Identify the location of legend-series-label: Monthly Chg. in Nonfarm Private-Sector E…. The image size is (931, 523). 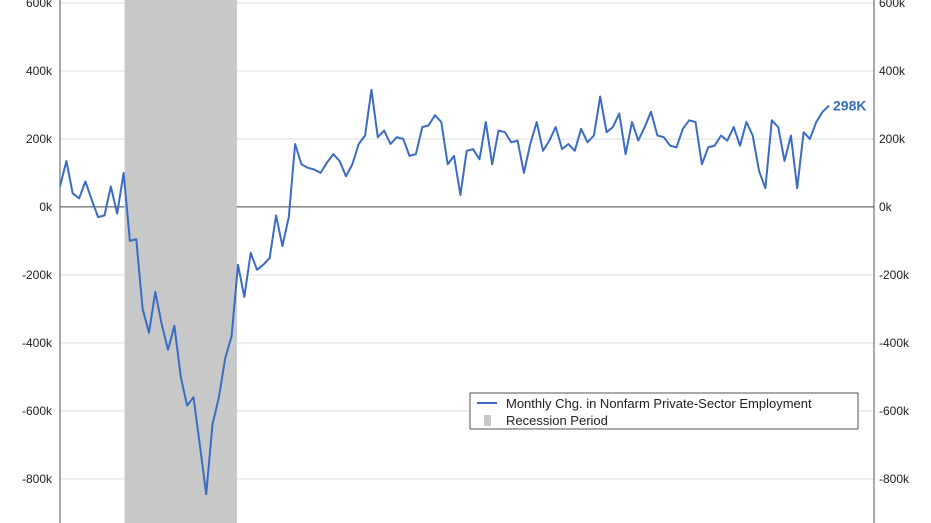
(659, 403).